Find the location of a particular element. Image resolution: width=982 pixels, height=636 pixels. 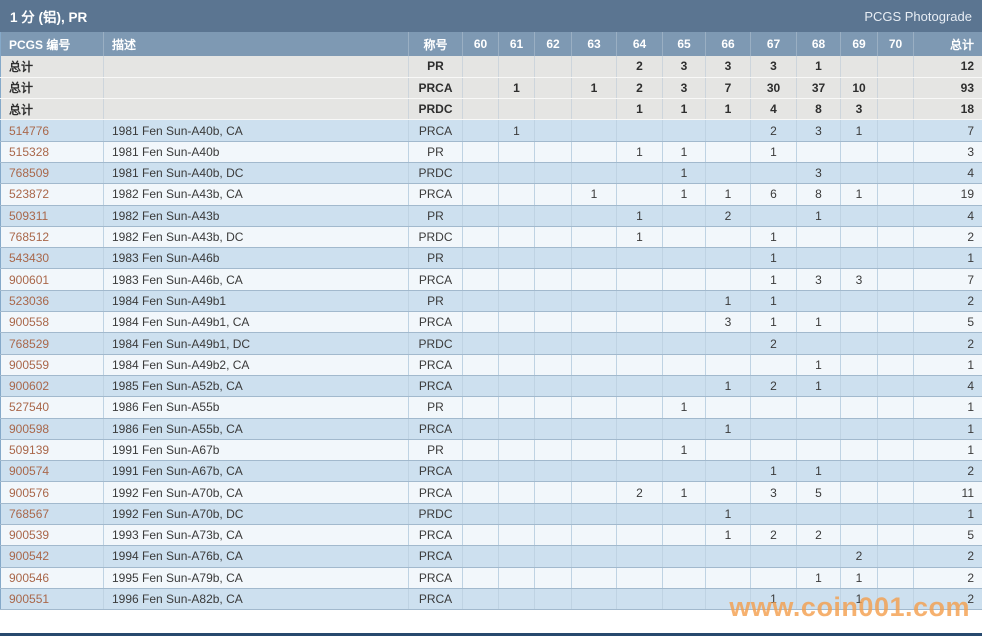

pcgs-number-link: 768512 is located at coordinates (52, 237).